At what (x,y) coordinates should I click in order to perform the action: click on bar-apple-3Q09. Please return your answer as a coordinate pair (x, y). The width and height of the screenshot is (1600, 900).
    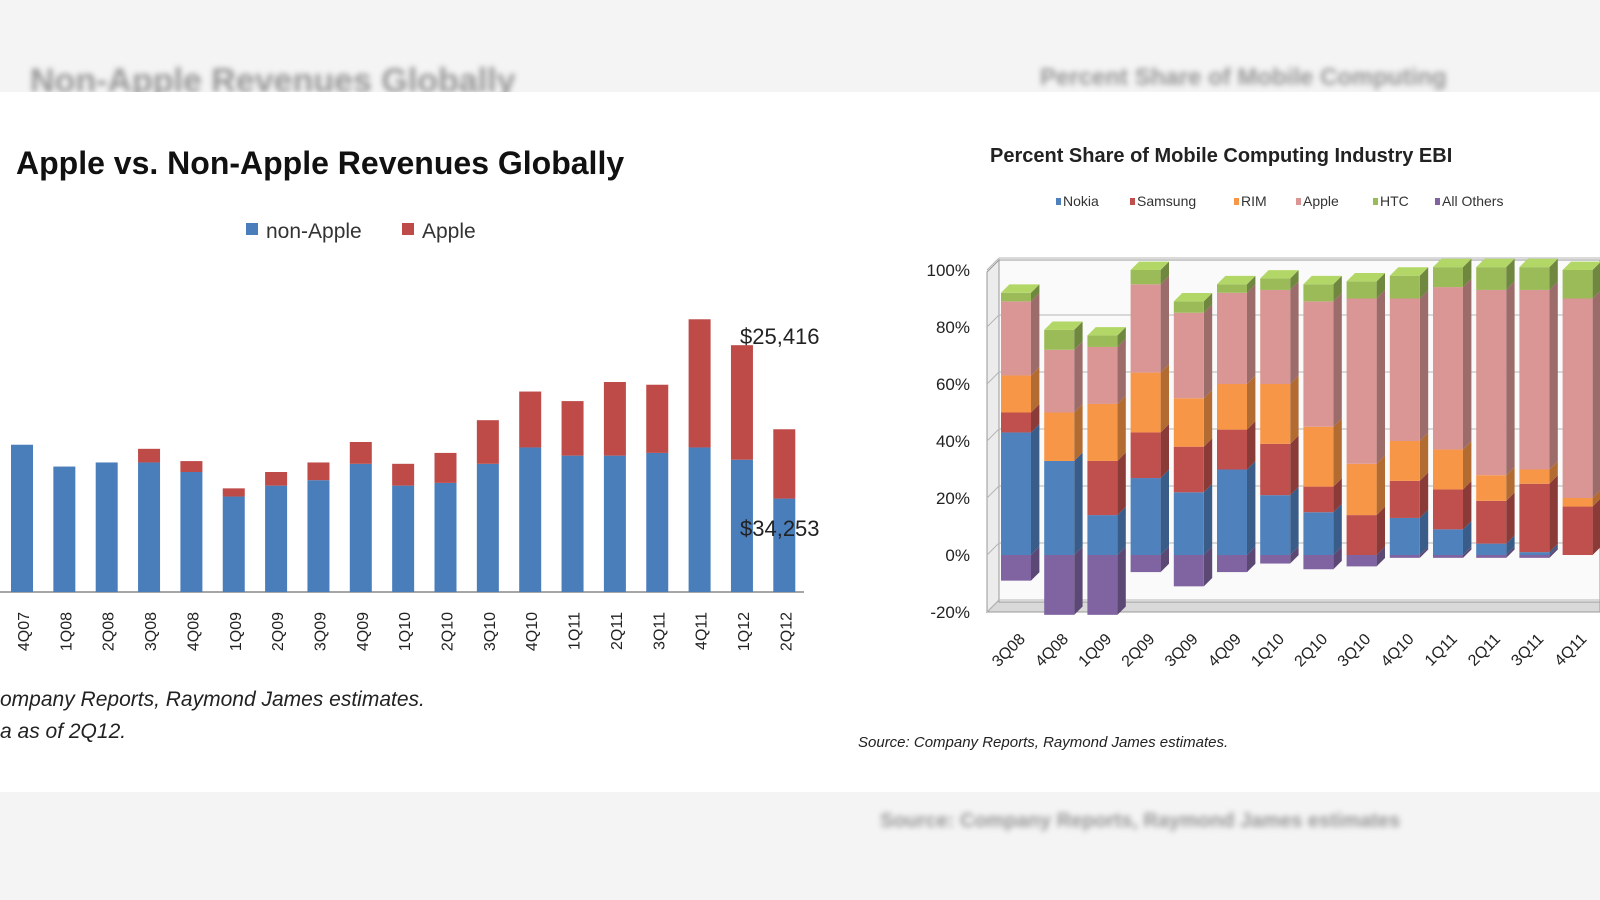
    Looking at the image, I should click on (318, 471).